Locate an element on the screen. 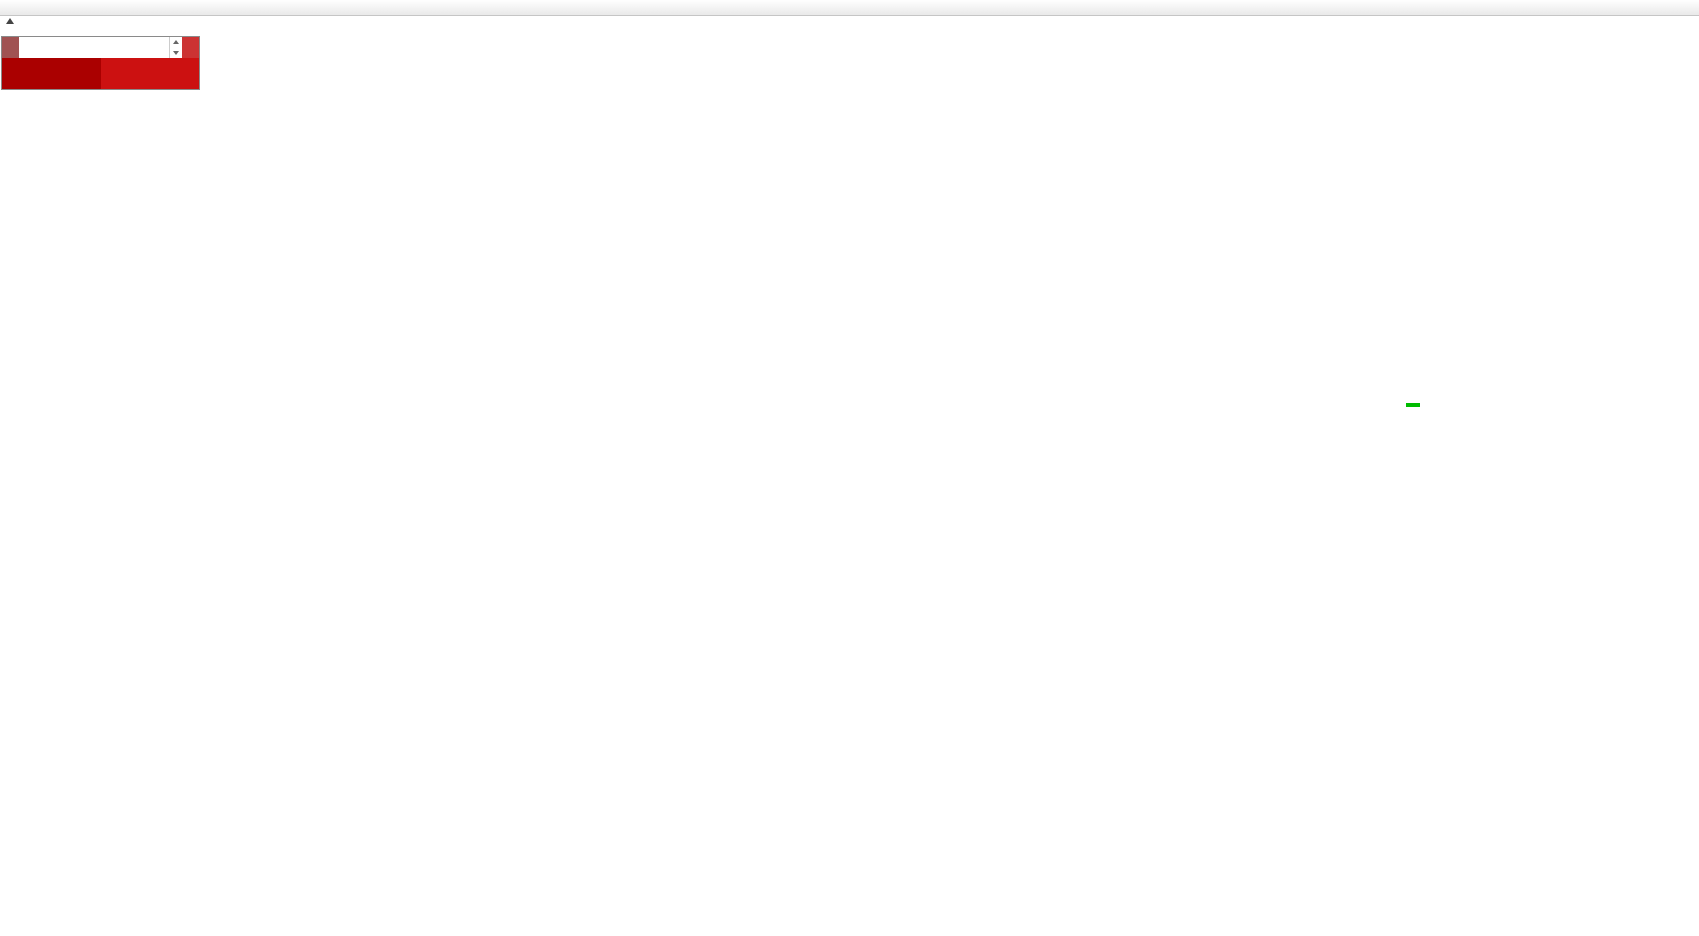 The image size is (1699, 936). buy-price is located at coordinates (149, 73).